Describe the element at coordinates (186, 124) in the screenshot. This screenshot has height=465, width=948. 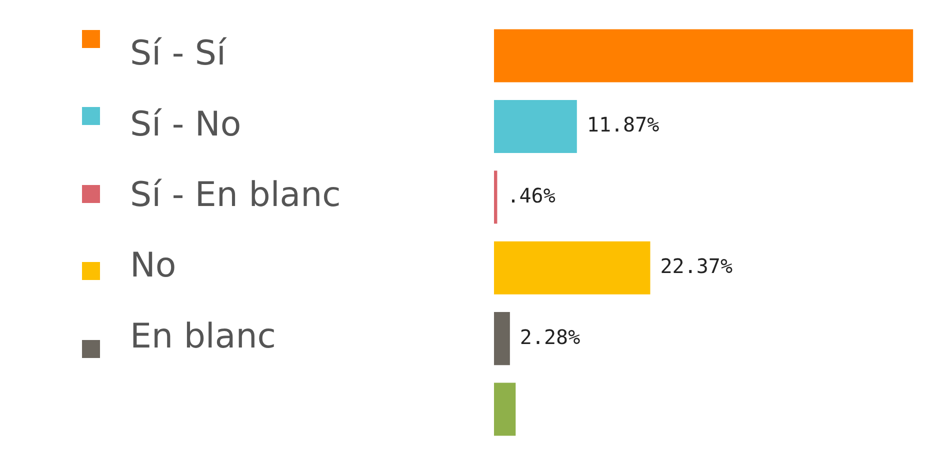
I see `y-tick-label: Sí - No` at that location.